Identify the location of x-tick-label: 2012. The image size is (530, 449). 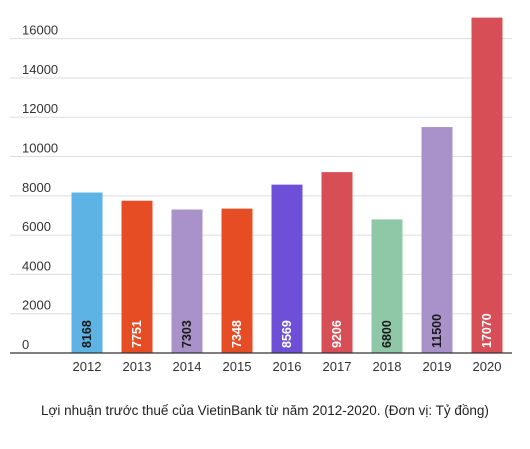
(87, 366).